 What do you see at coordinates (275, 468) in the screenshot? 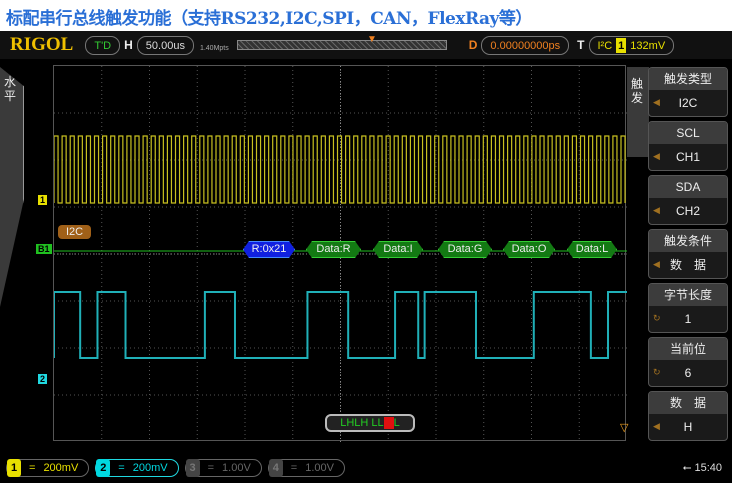
I see `channel-number: 4` at bounding box center [275, 468].